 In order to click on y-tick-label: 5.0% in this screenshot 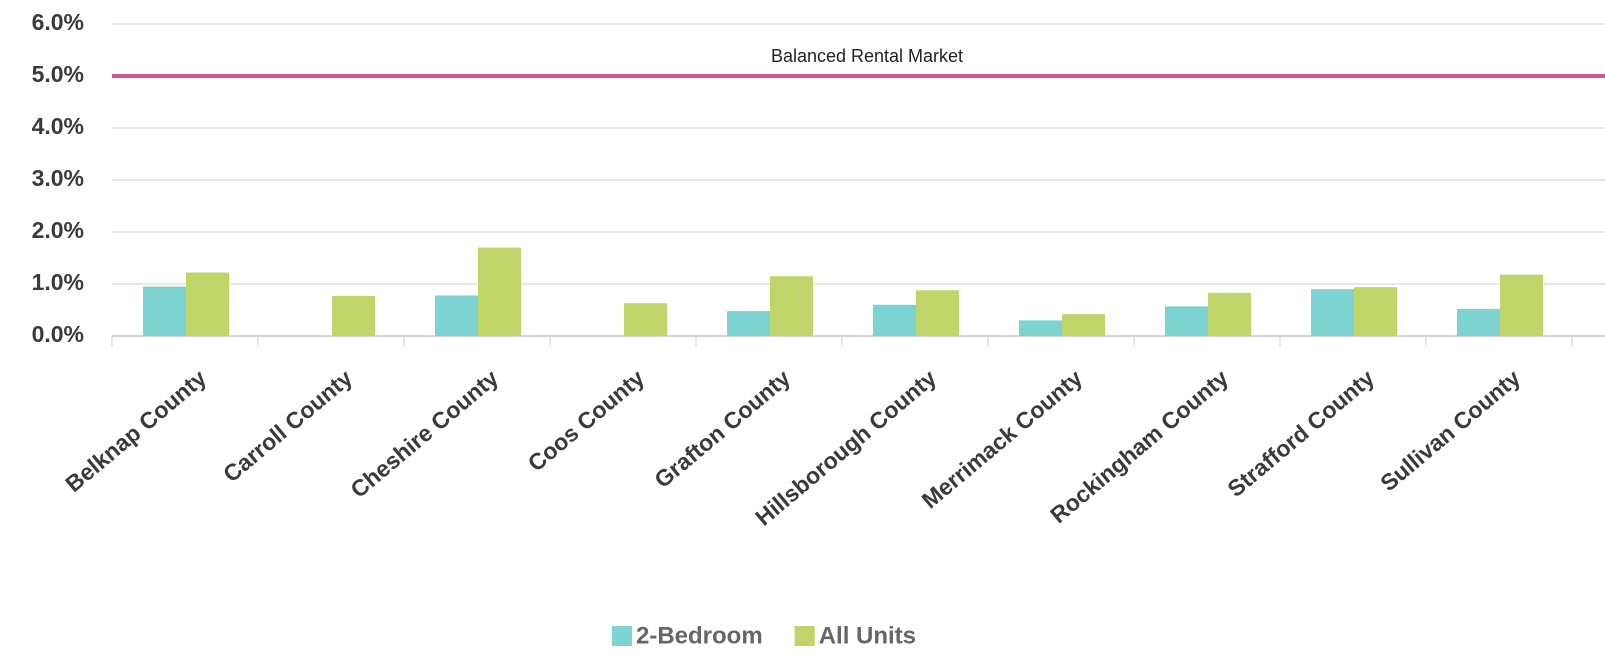, I will do `click(58, 74)`.